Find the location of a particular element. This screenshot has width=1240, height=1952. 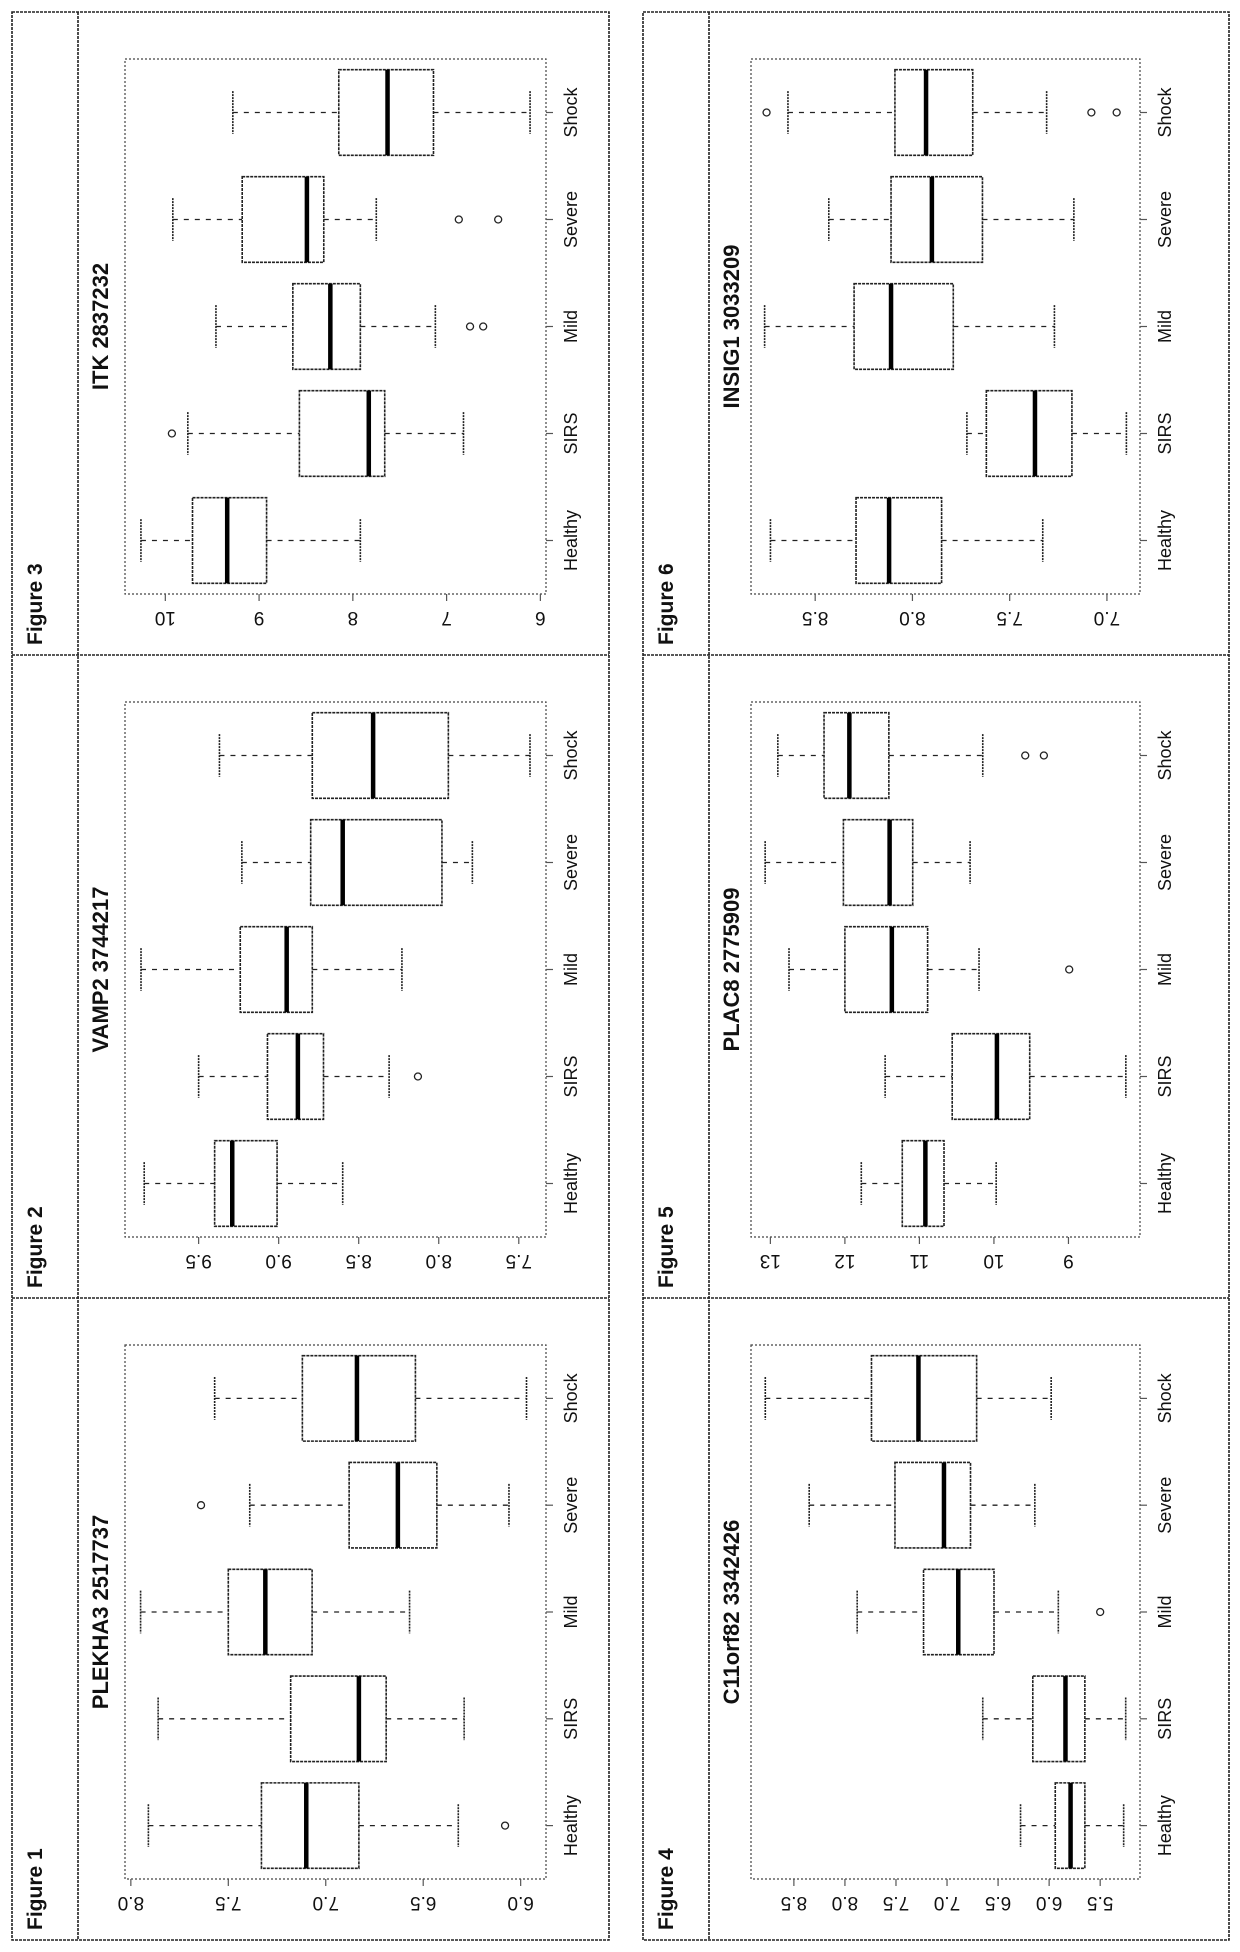

value-axis-tick-label: 10 is located at coordinates (165, 617).